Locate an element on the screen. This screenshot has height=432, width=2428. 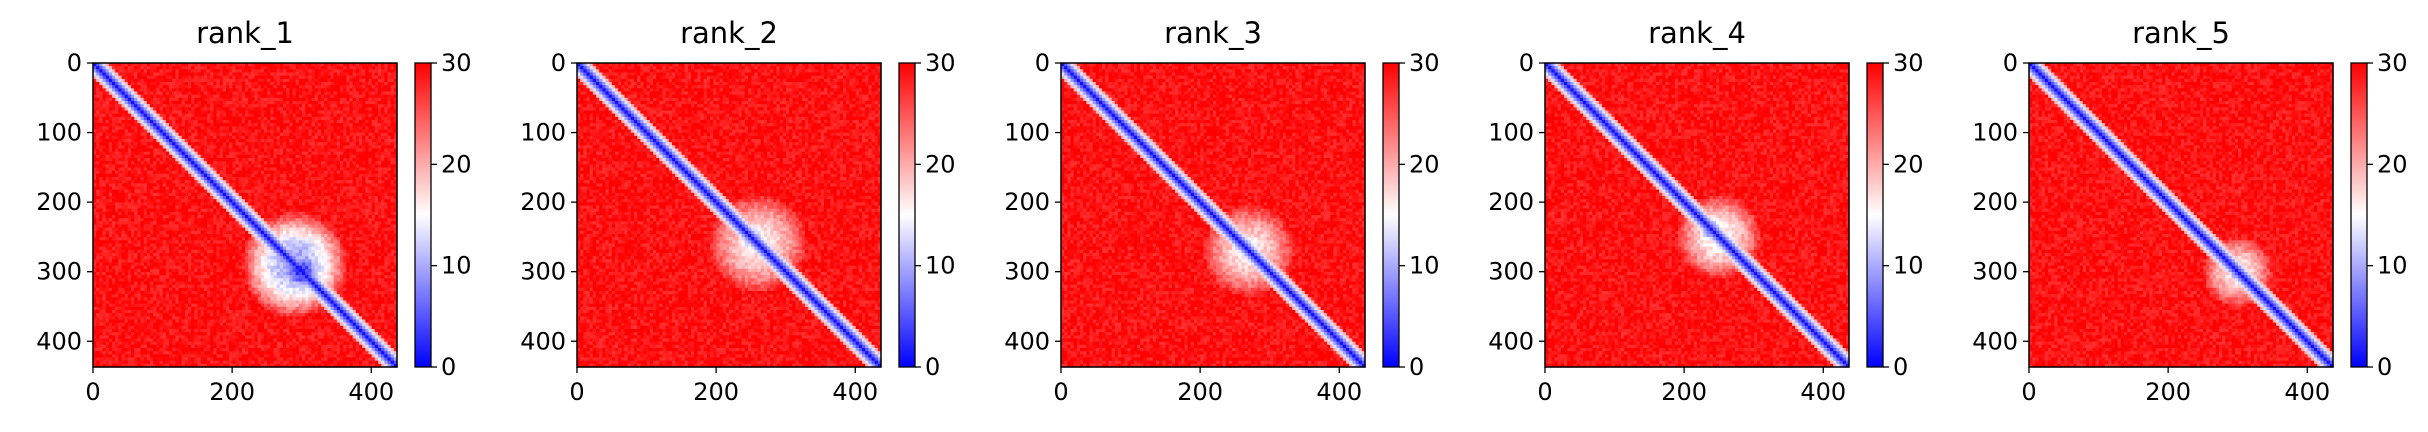
panel-title: rank_4 is located at coordinates (1697, 33).